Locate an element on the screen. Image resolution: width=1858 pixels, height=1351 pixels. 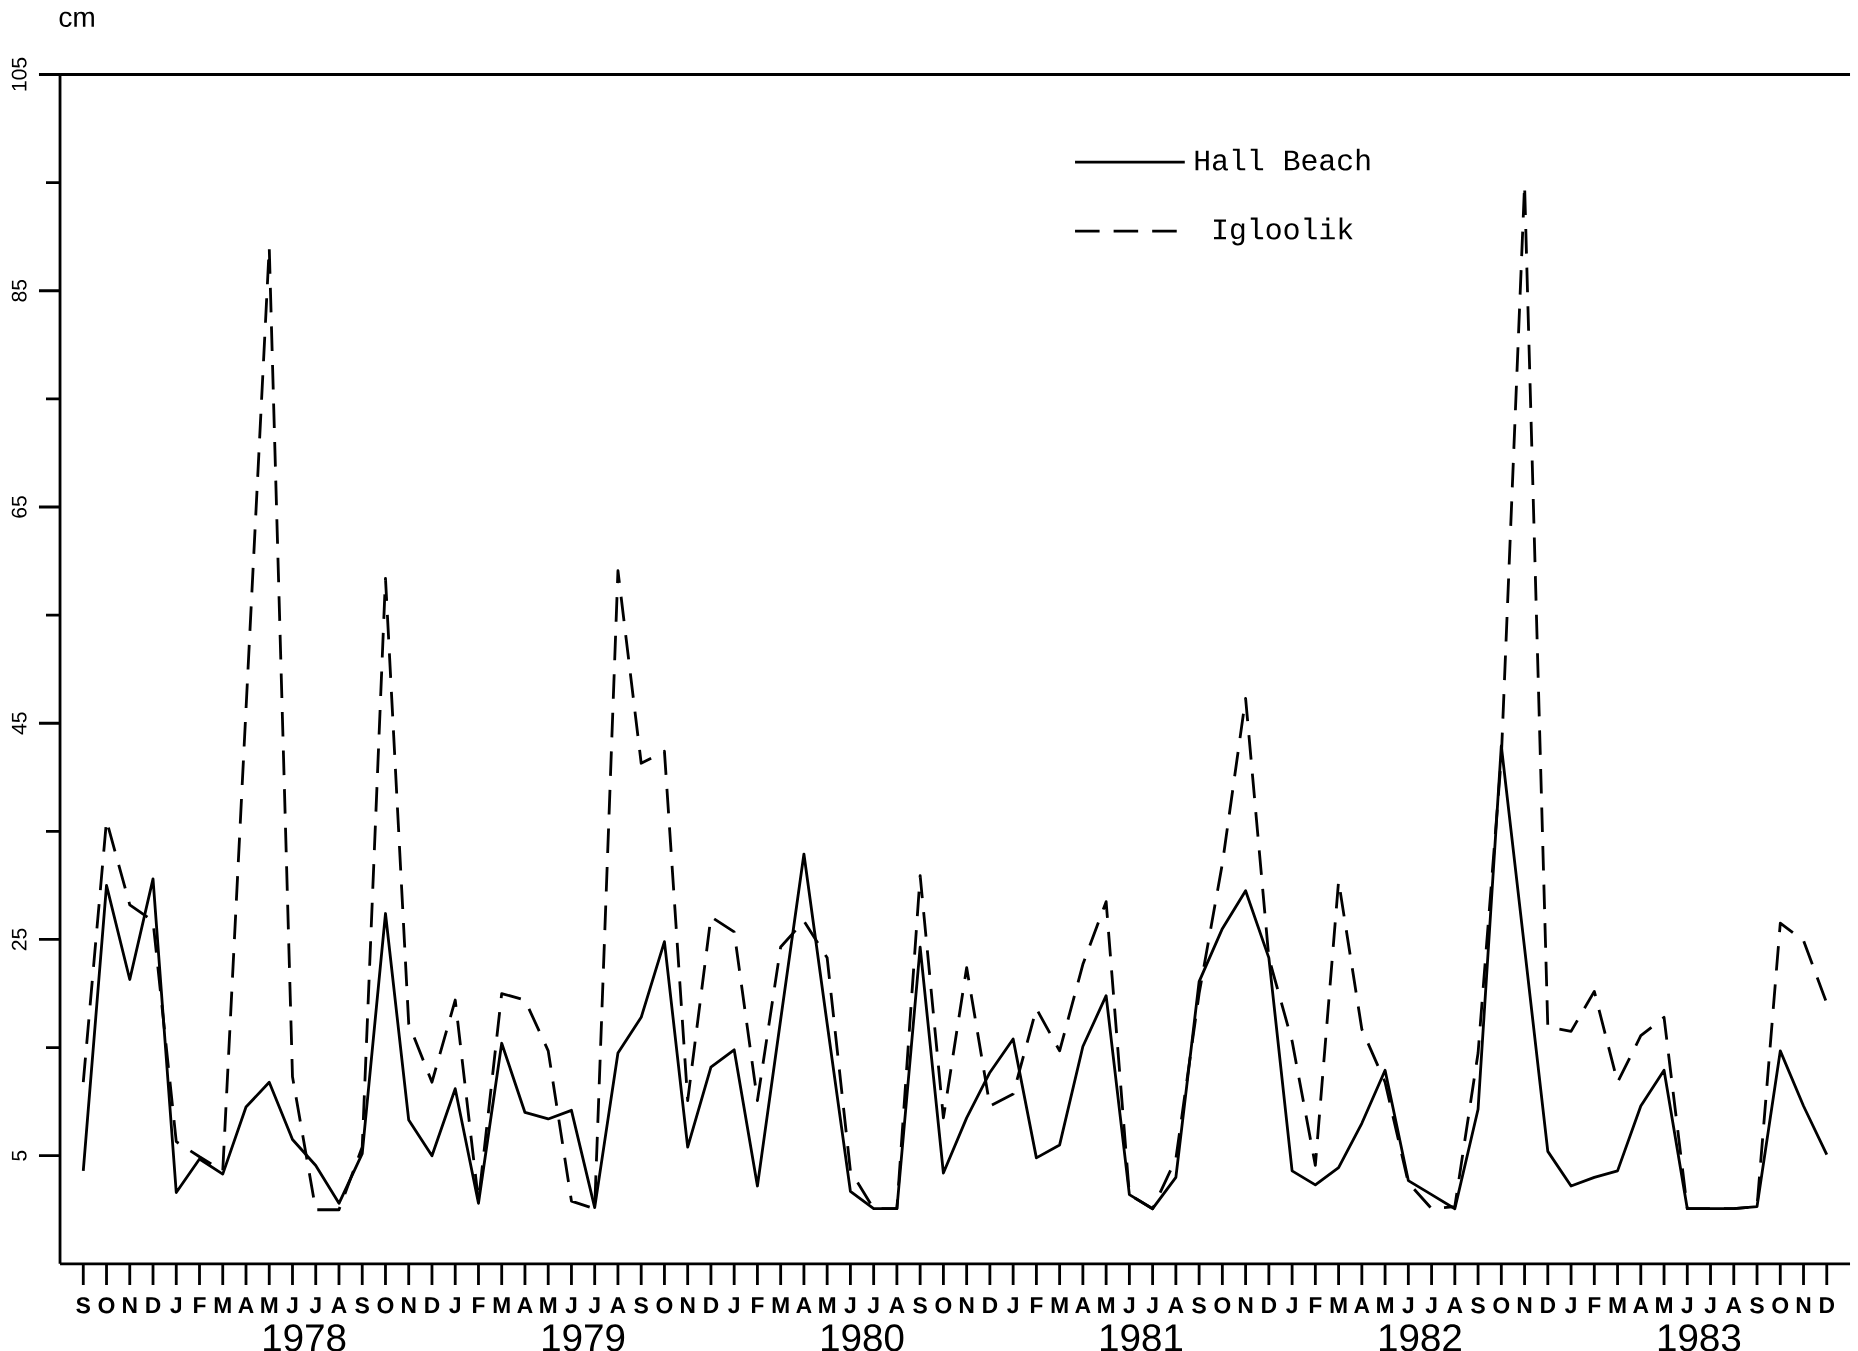
y-tick-label: 105 is located at coordinates (19, 74).